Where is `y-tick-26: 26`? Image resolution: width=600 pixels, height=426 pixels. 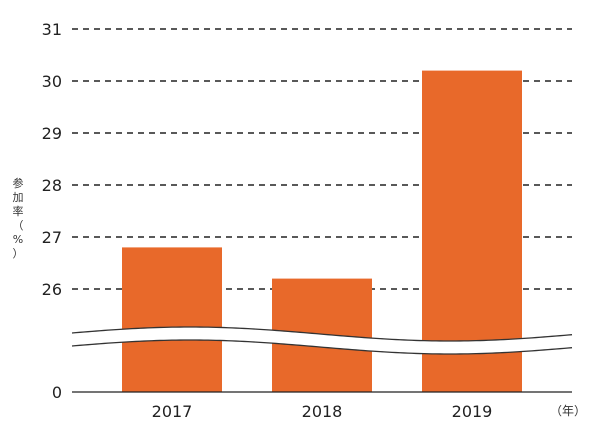 y-tick-26: 26 is located at coordinates (52, 289).